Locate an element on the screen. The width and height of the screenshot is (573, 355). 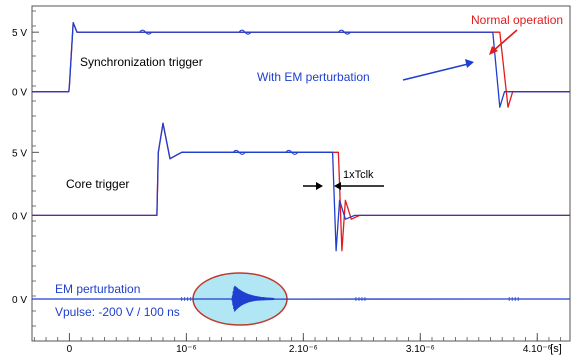
x-tick-label: 2.10⁻⁶ is located at coordinates (303, 349).